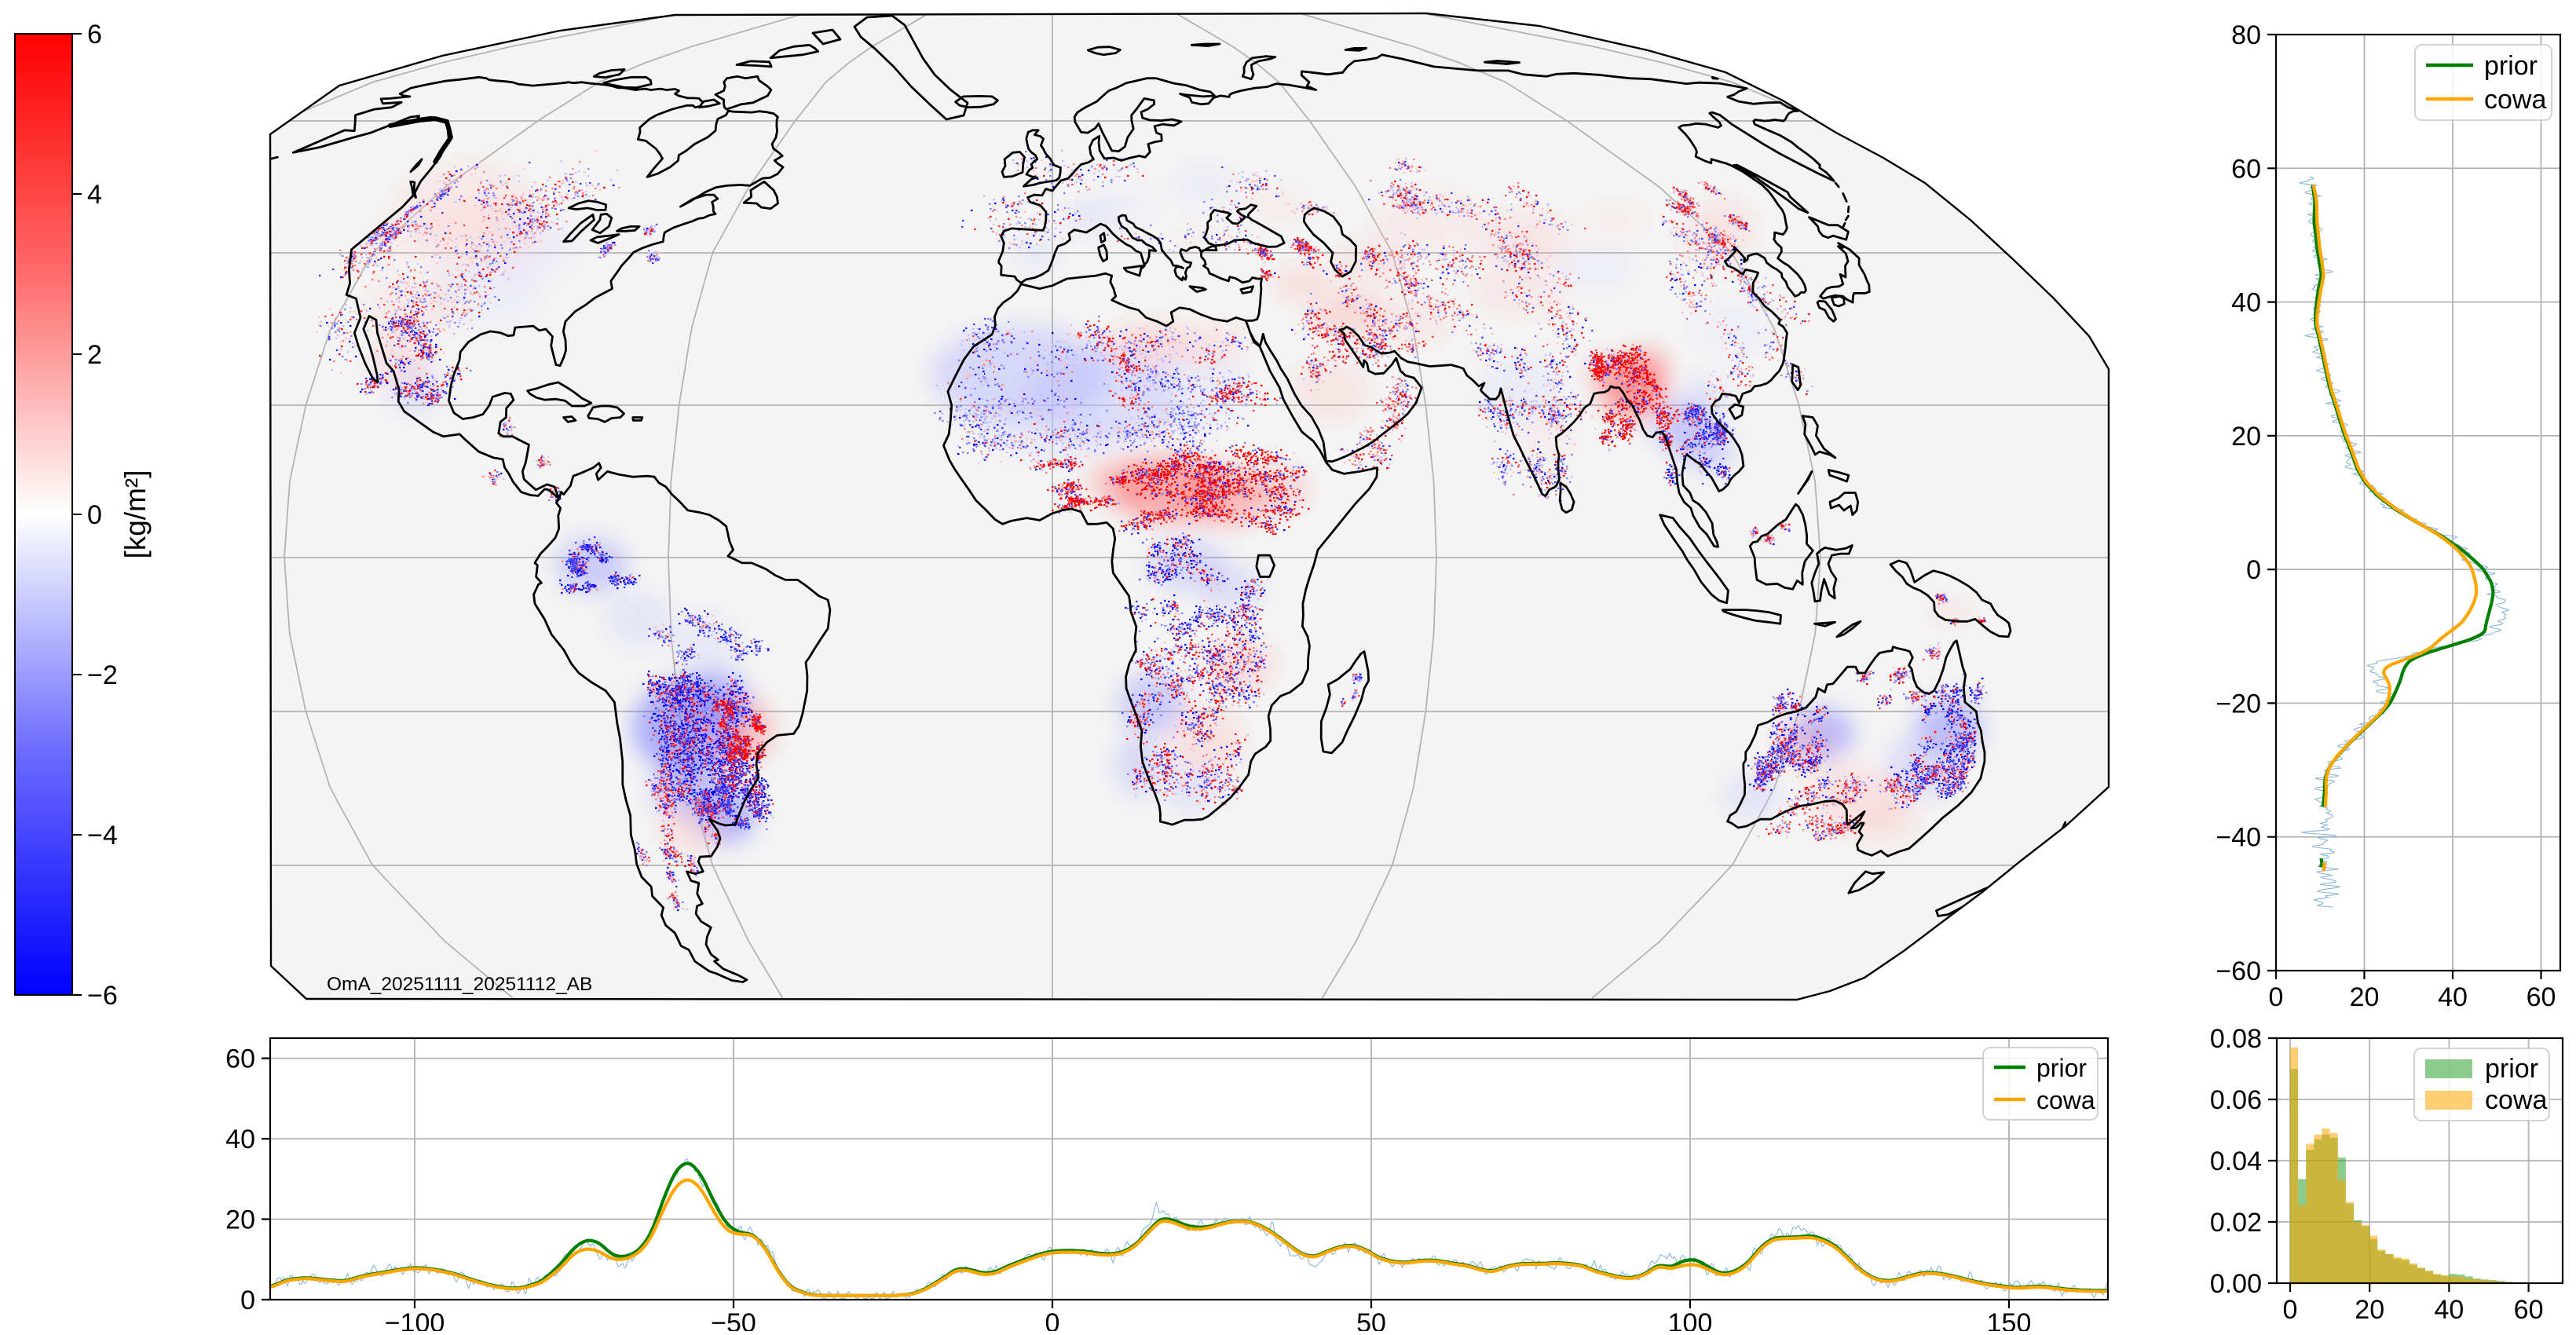 This screenshot has width=2576, height=1335. I want to click on svg-text: −40, so click(2239, 838).